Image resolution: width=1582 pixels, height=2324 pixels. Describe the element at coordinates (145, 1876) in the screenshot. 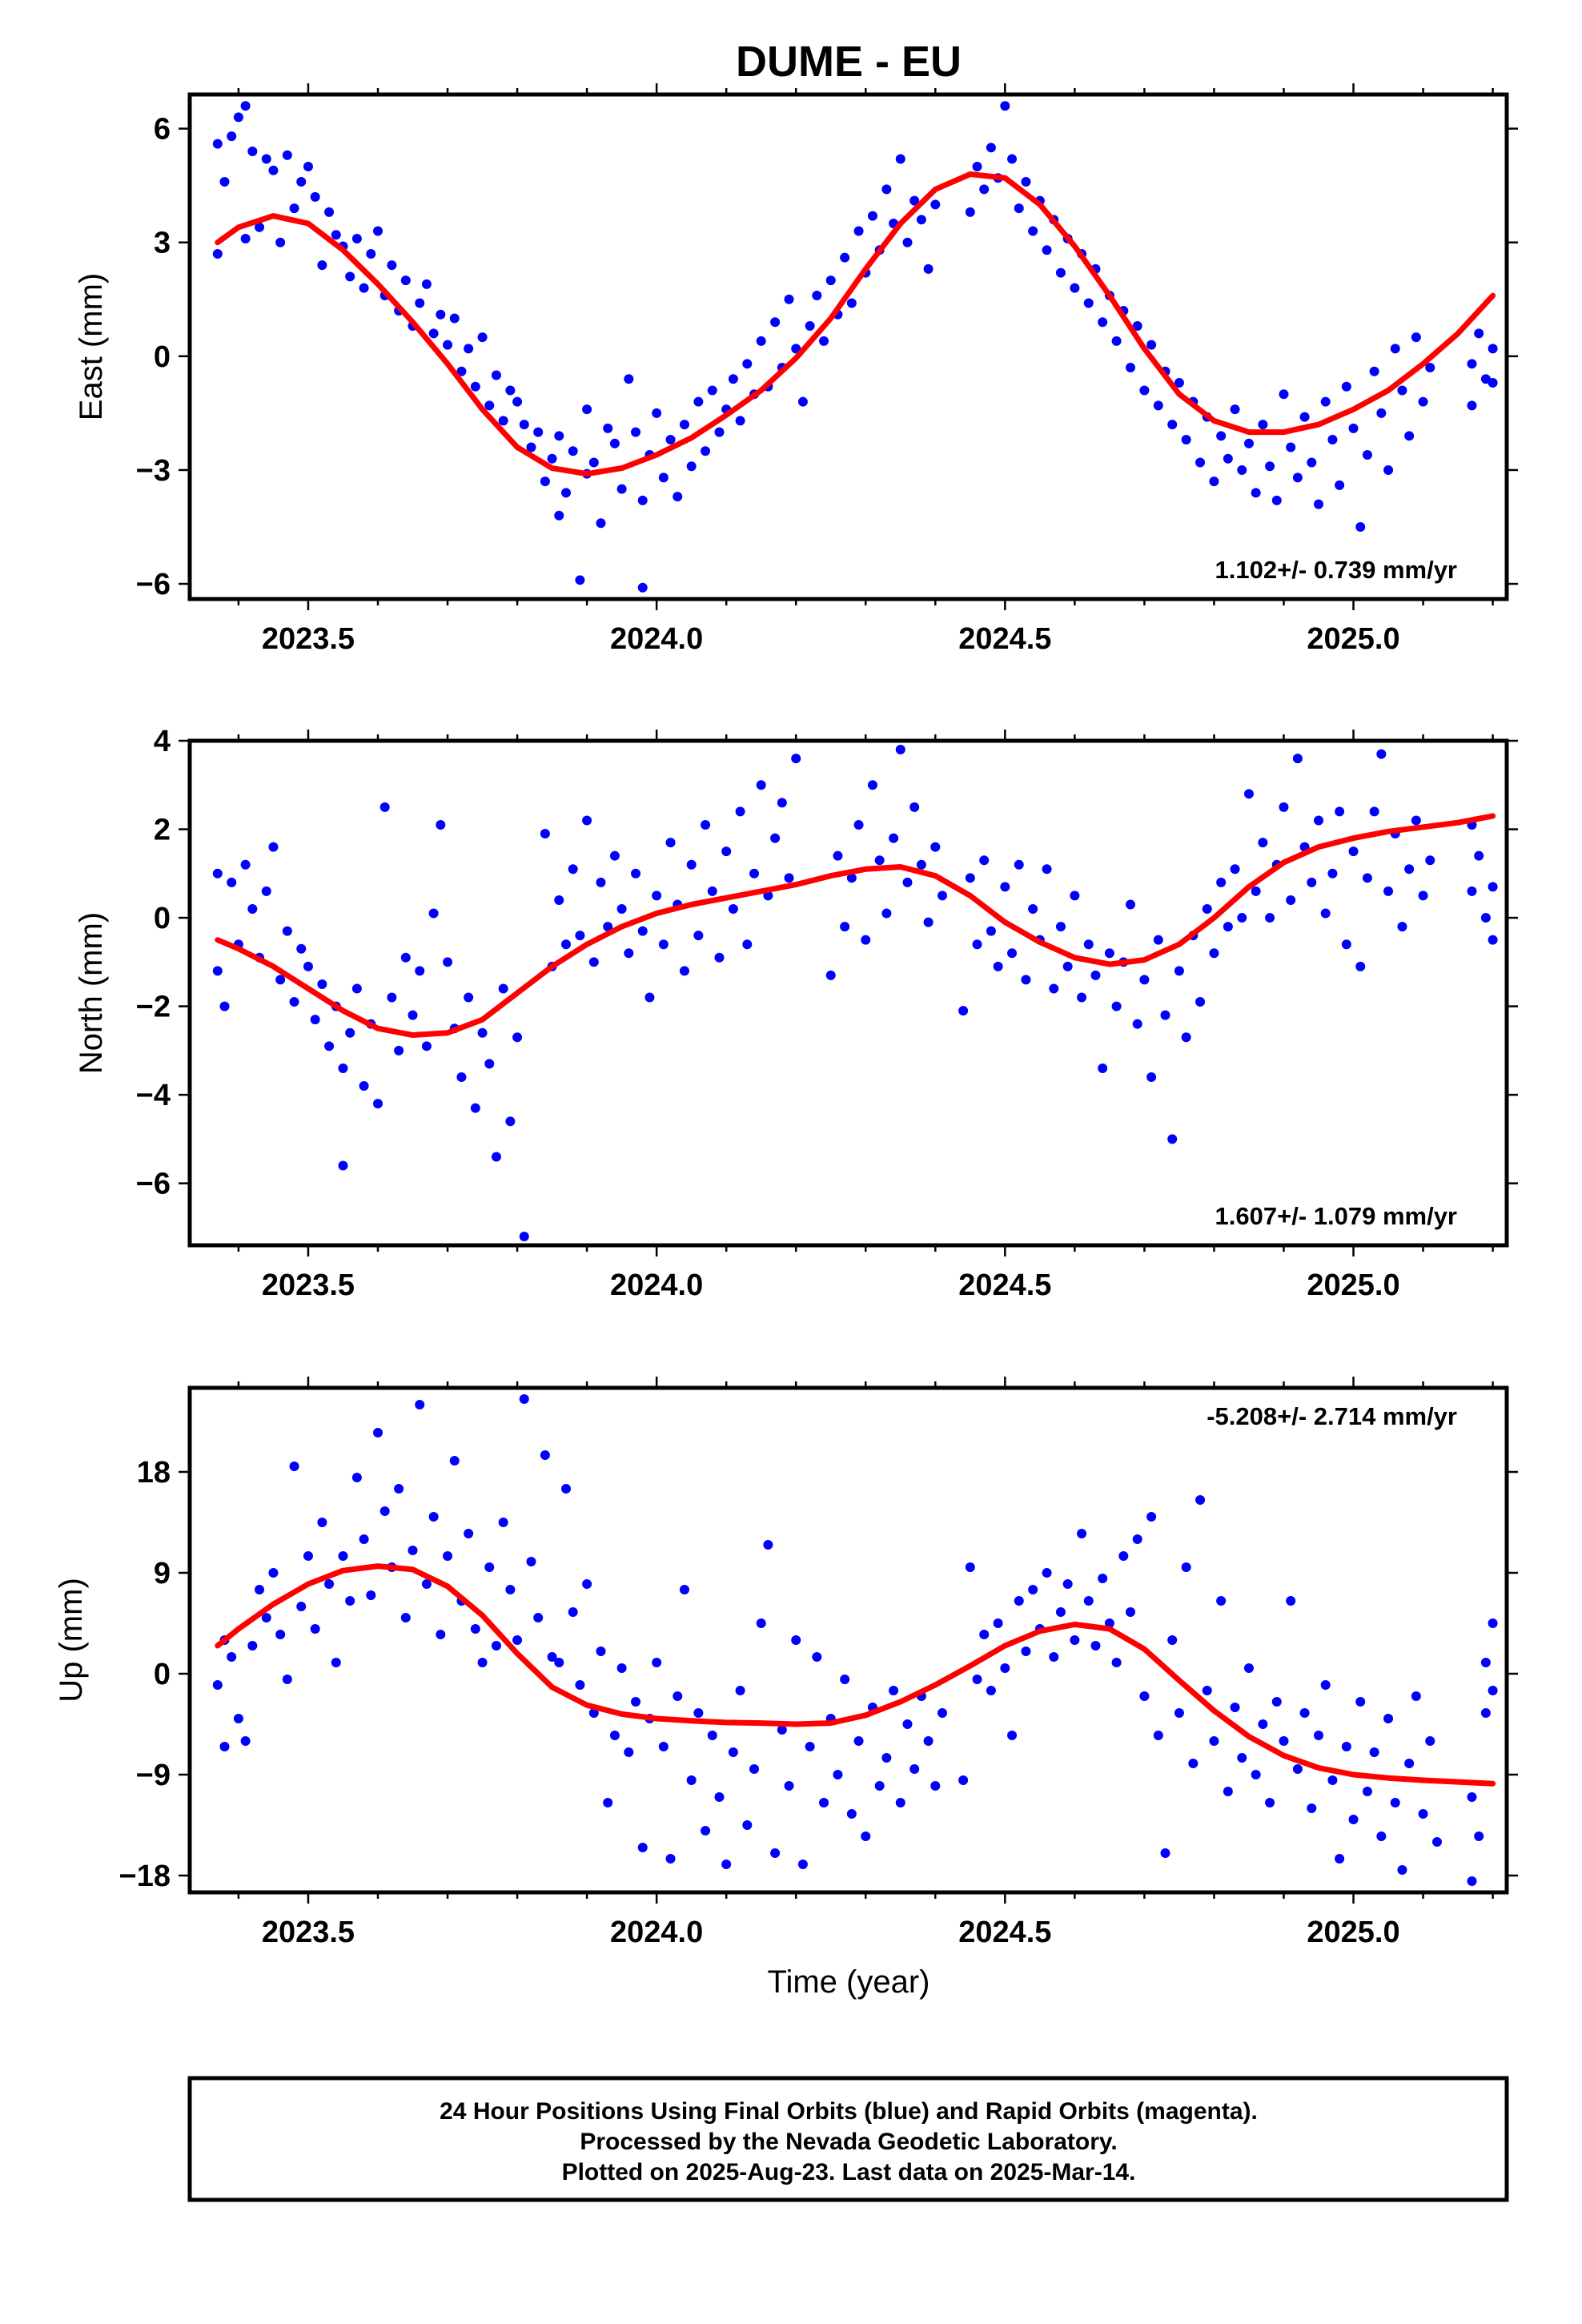

I see `up-y-tick-label: −18` at that location.